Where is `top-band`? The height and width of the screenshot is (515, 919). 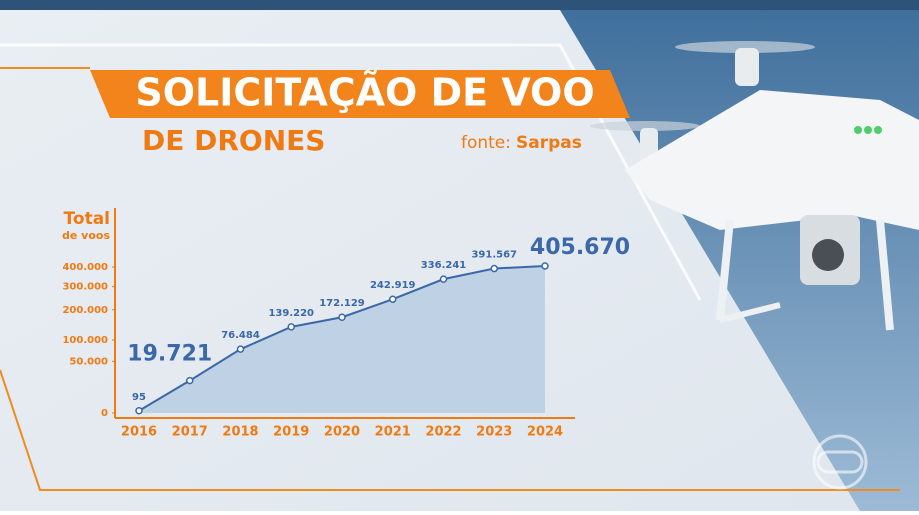
top-band is located at coordinates (459, 5).